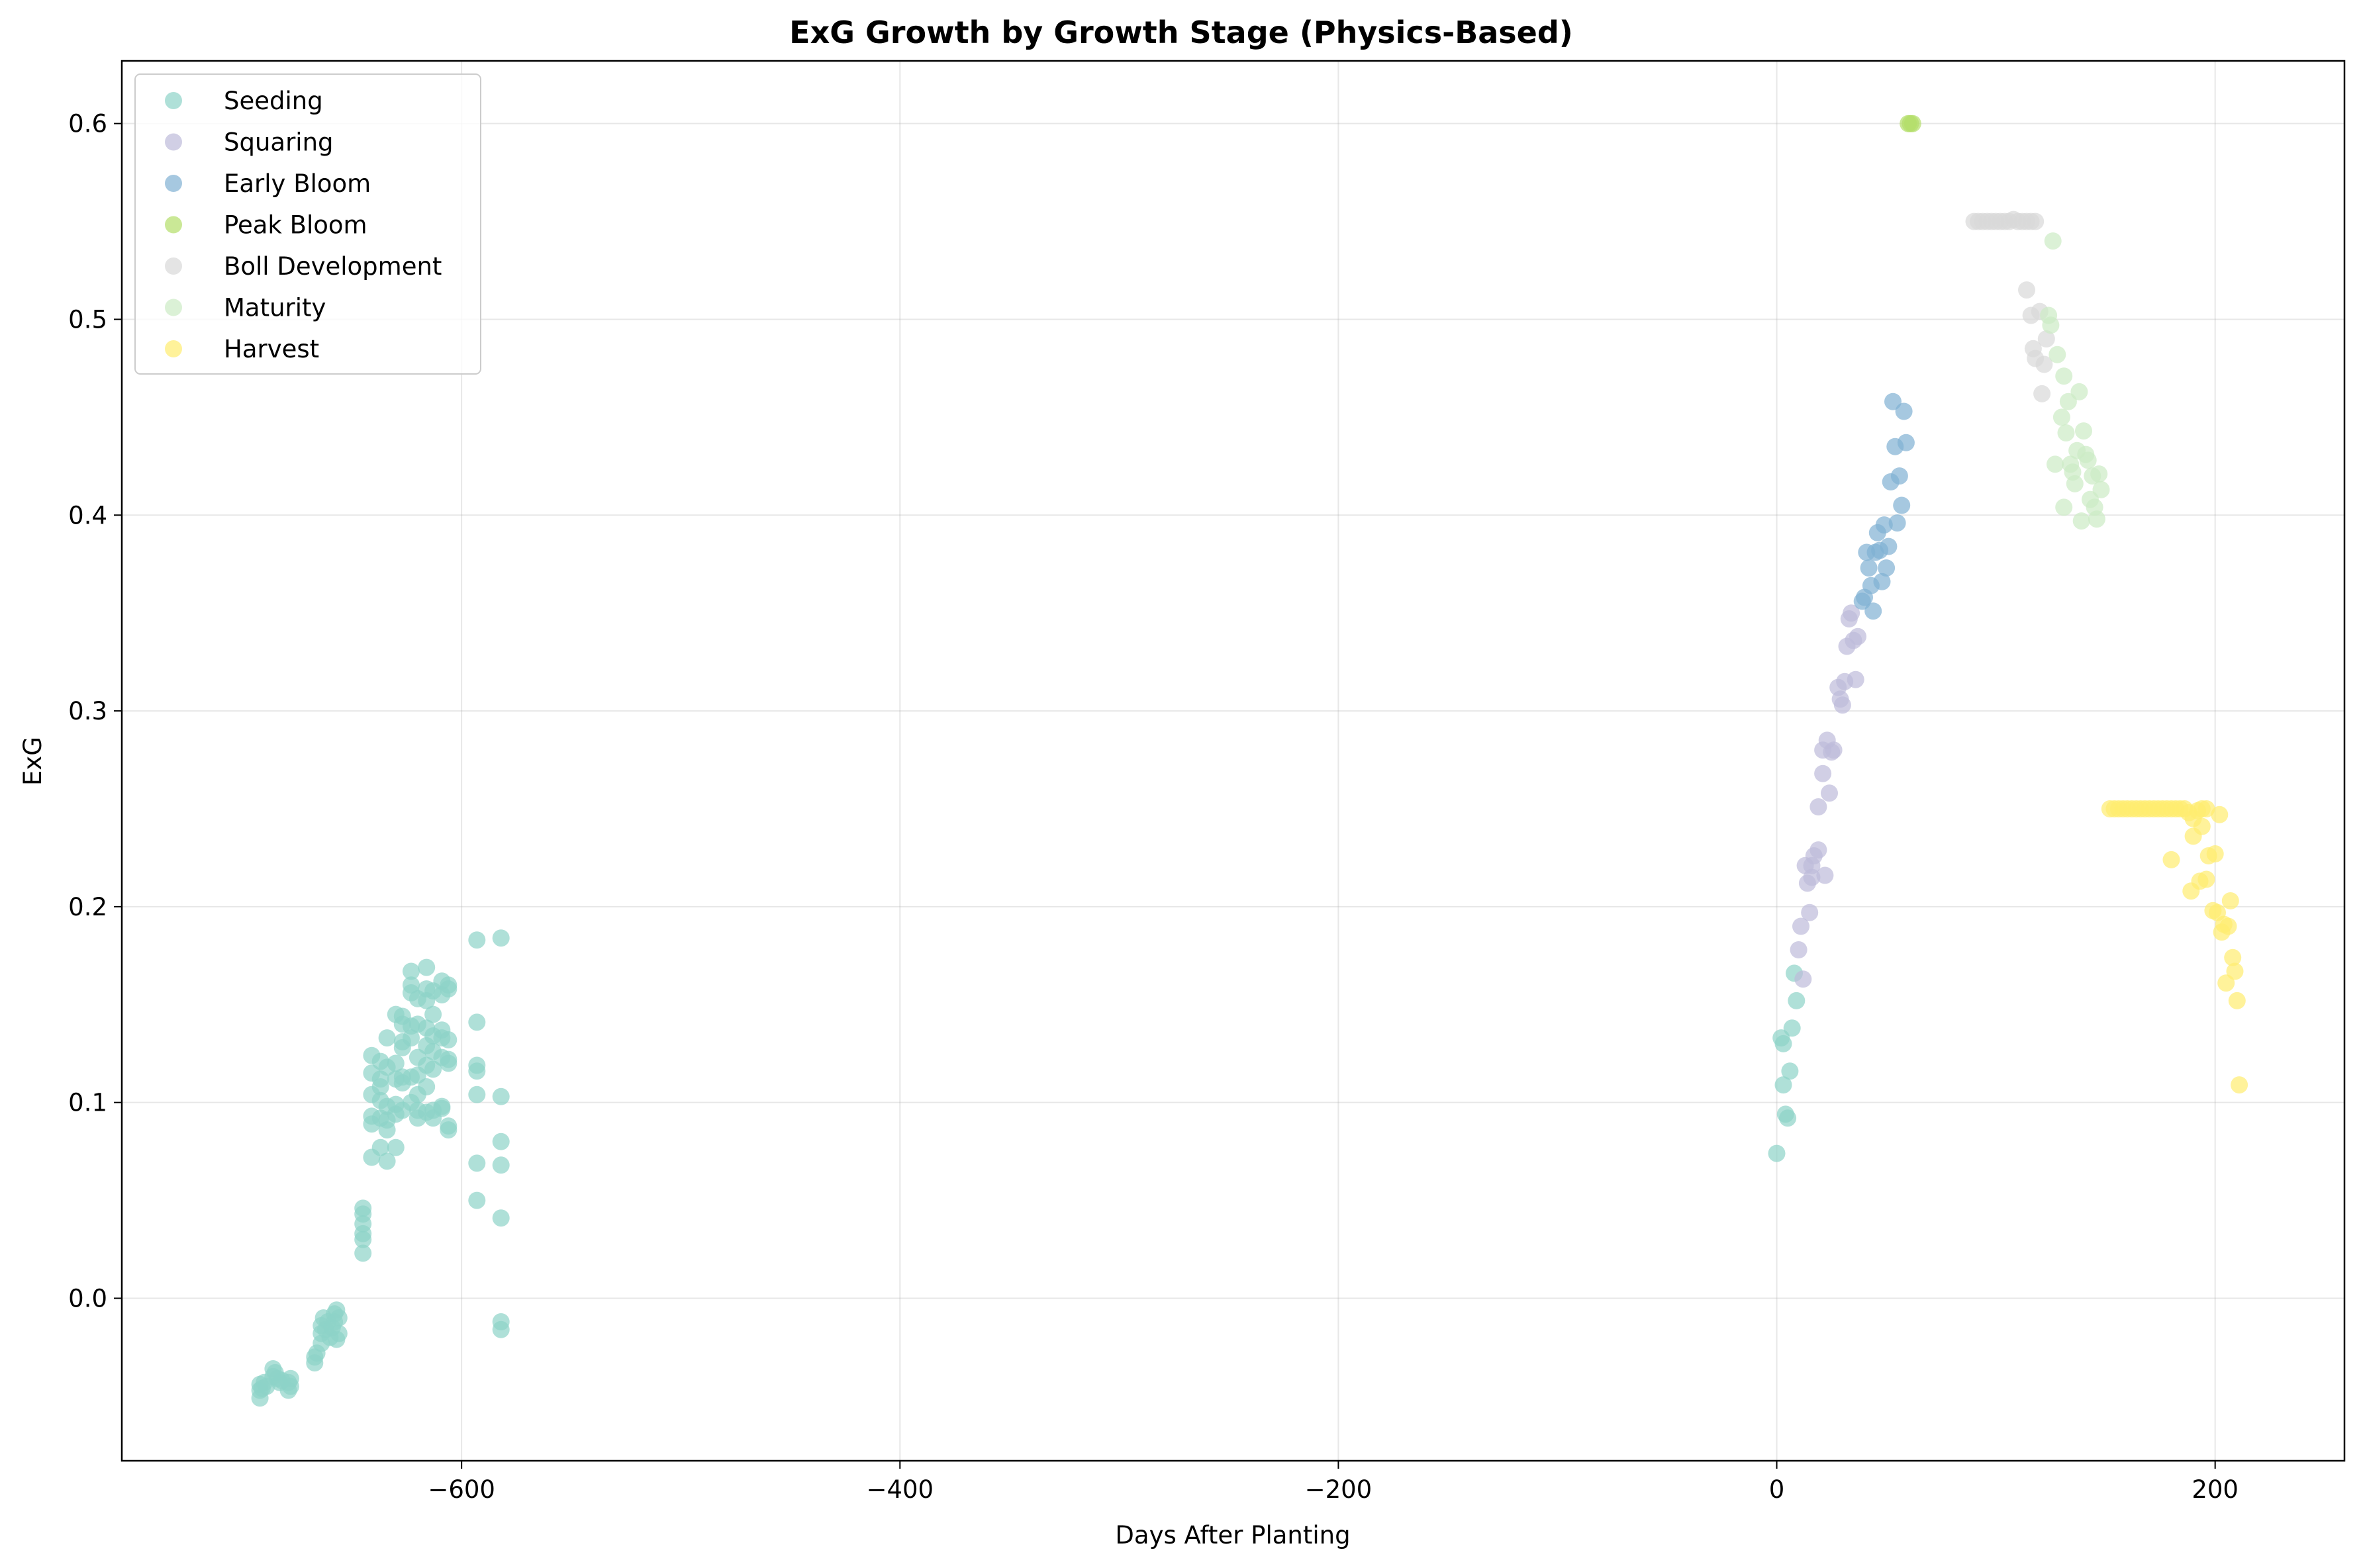  Describe the element at coordinates (1333, 1482) in the screenshot. I see `x-axis-ticks: −600 −400 −200 0 200` at that location.